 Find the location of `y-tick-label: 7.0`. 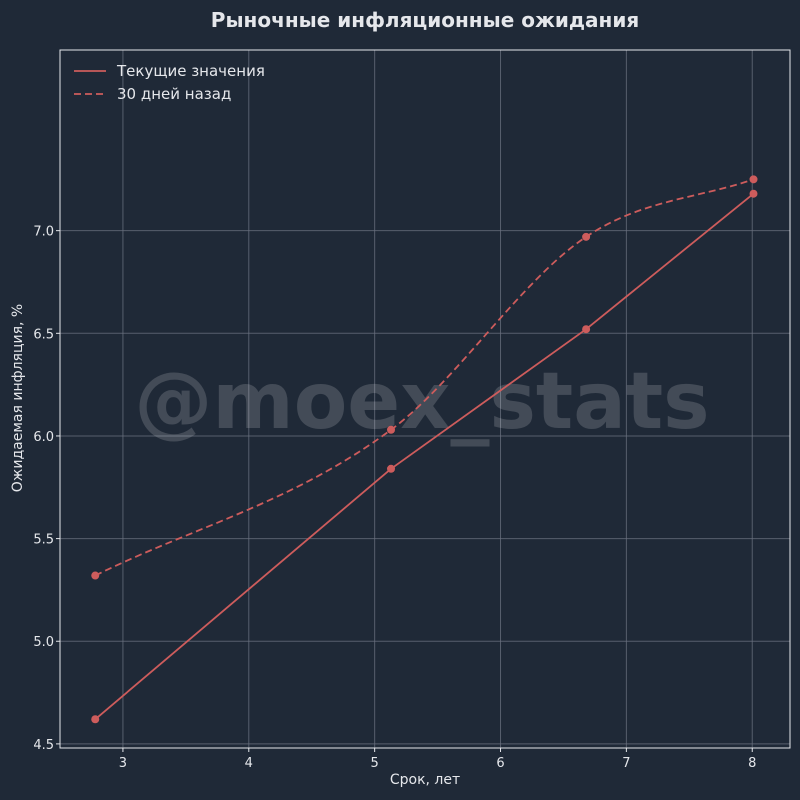

y-tick-label: 7.0 is located at coordinates (43, 232).